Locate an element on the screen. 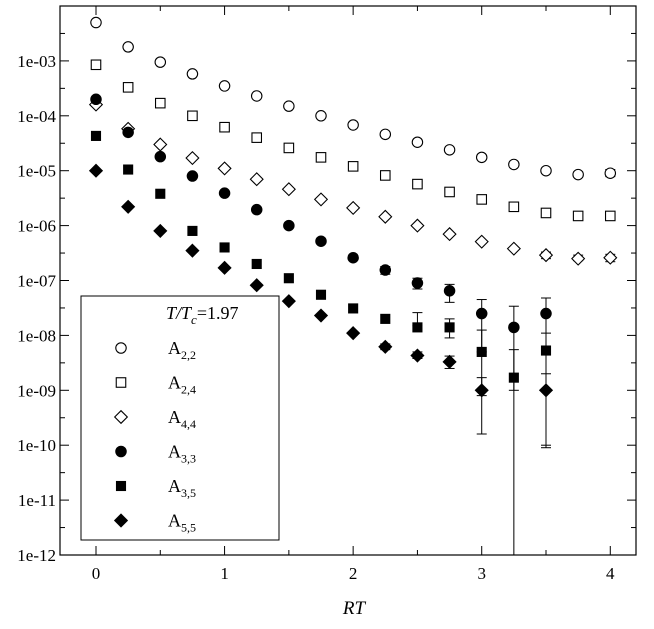 This screenshot has width=654, height=629. y-tick-label: 1e-09 is located at coordinates (36, 390).